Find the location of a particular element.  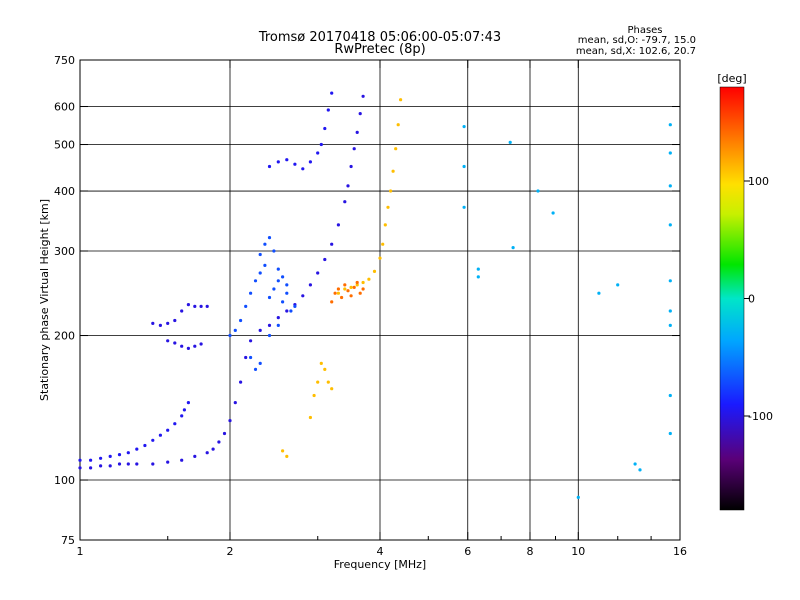

y-tick-label: 600 is located at coordinates (64, 107).